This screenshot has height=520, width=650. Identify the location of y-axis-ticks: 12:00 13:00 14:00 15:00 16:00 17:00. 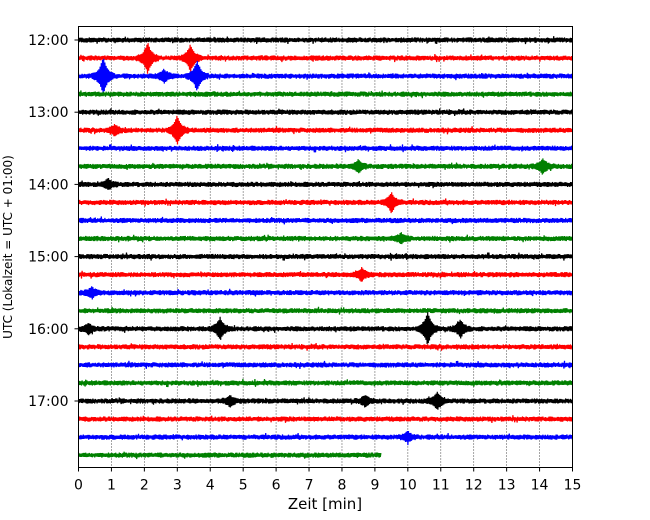
(53, 221).